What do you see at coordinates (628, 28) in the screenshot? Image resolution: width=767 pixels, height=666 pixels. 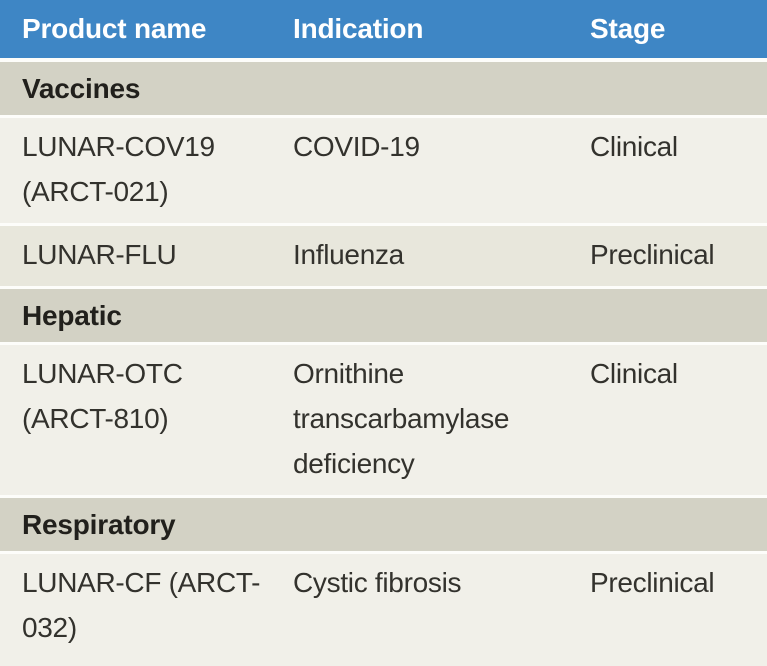 I see `column-header-stage: Stage` at bounding box center [628, 28].